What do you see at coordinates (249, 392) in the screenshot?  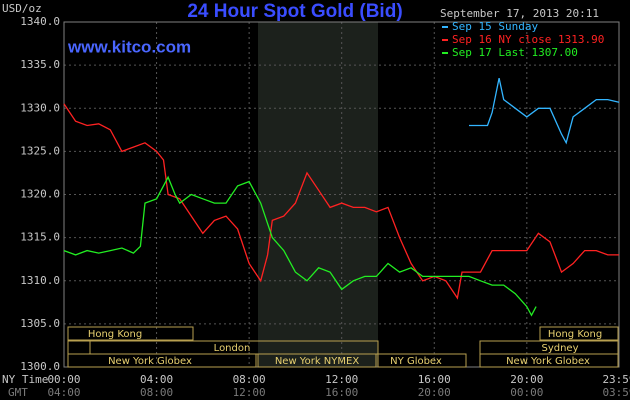 I see `x2-tick-label: 12:00` at bounding box center [249, 392].